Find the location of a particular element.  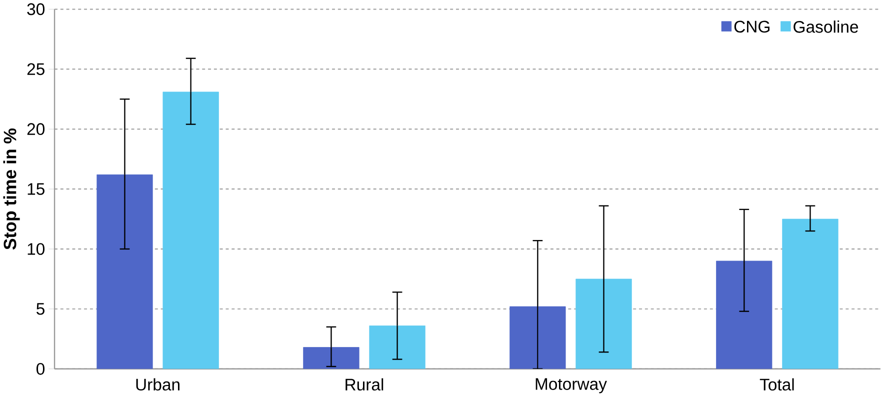

y-tick-label: 5 is located at coordinates (40, 309).